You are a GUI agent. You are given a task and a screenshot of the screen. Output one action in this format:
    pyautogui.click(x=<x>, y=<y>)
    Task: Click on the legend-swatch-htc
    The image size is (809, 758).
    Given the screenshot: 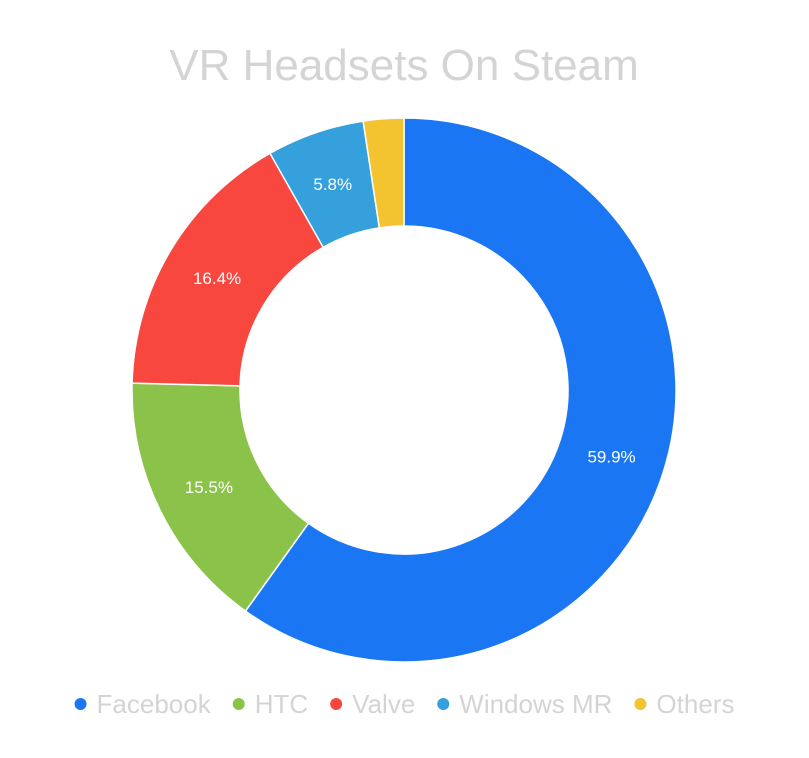 What is the action you would take?
    pyautogui.click(x=238, y=704)
    